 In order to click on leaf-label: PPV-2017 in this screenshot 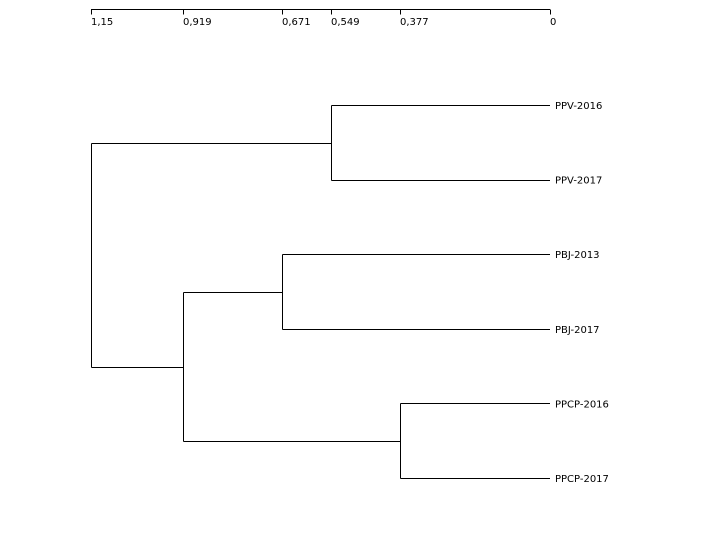, I will do `click(578, 181)`.